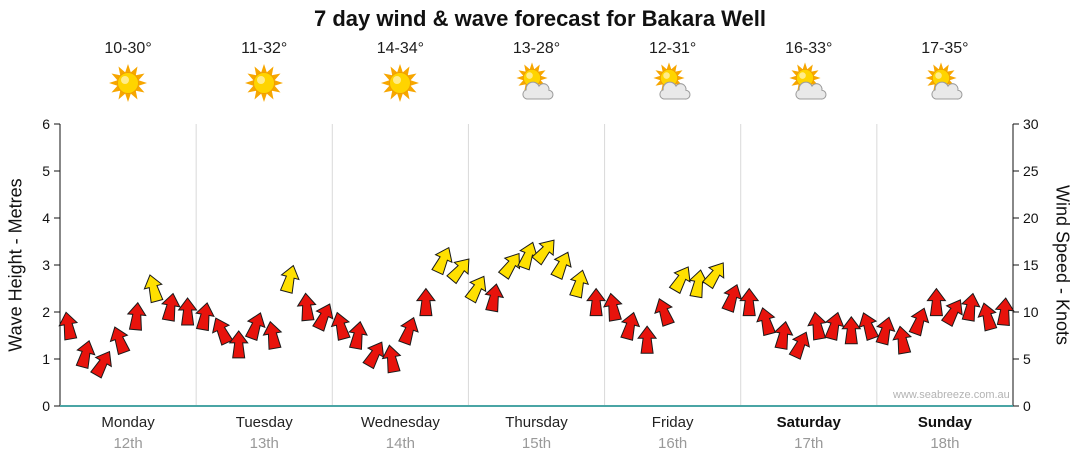 This screenshot has width=1080, height=475. Describe the element at coordinates (400, 422) in the screenshot. I see `day-name: Wednesday` at that location.